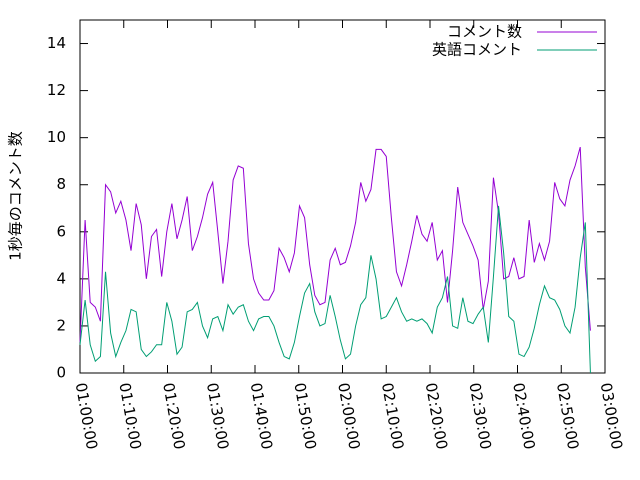 The width and height of the screenshot is (640, 480). Describe the element at coordinates (56, 137) in the screenshot. I see `y-tick-label: 10` at that location.